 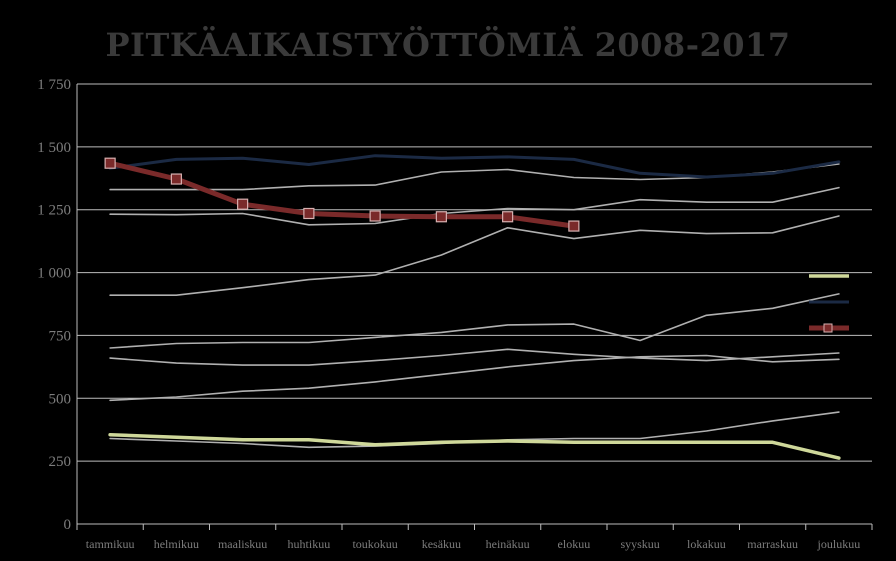 What do you see at coordinates (60, 399) in the screenshot?
I see `y-tick-label: 500` at bounding box center [60, 399].